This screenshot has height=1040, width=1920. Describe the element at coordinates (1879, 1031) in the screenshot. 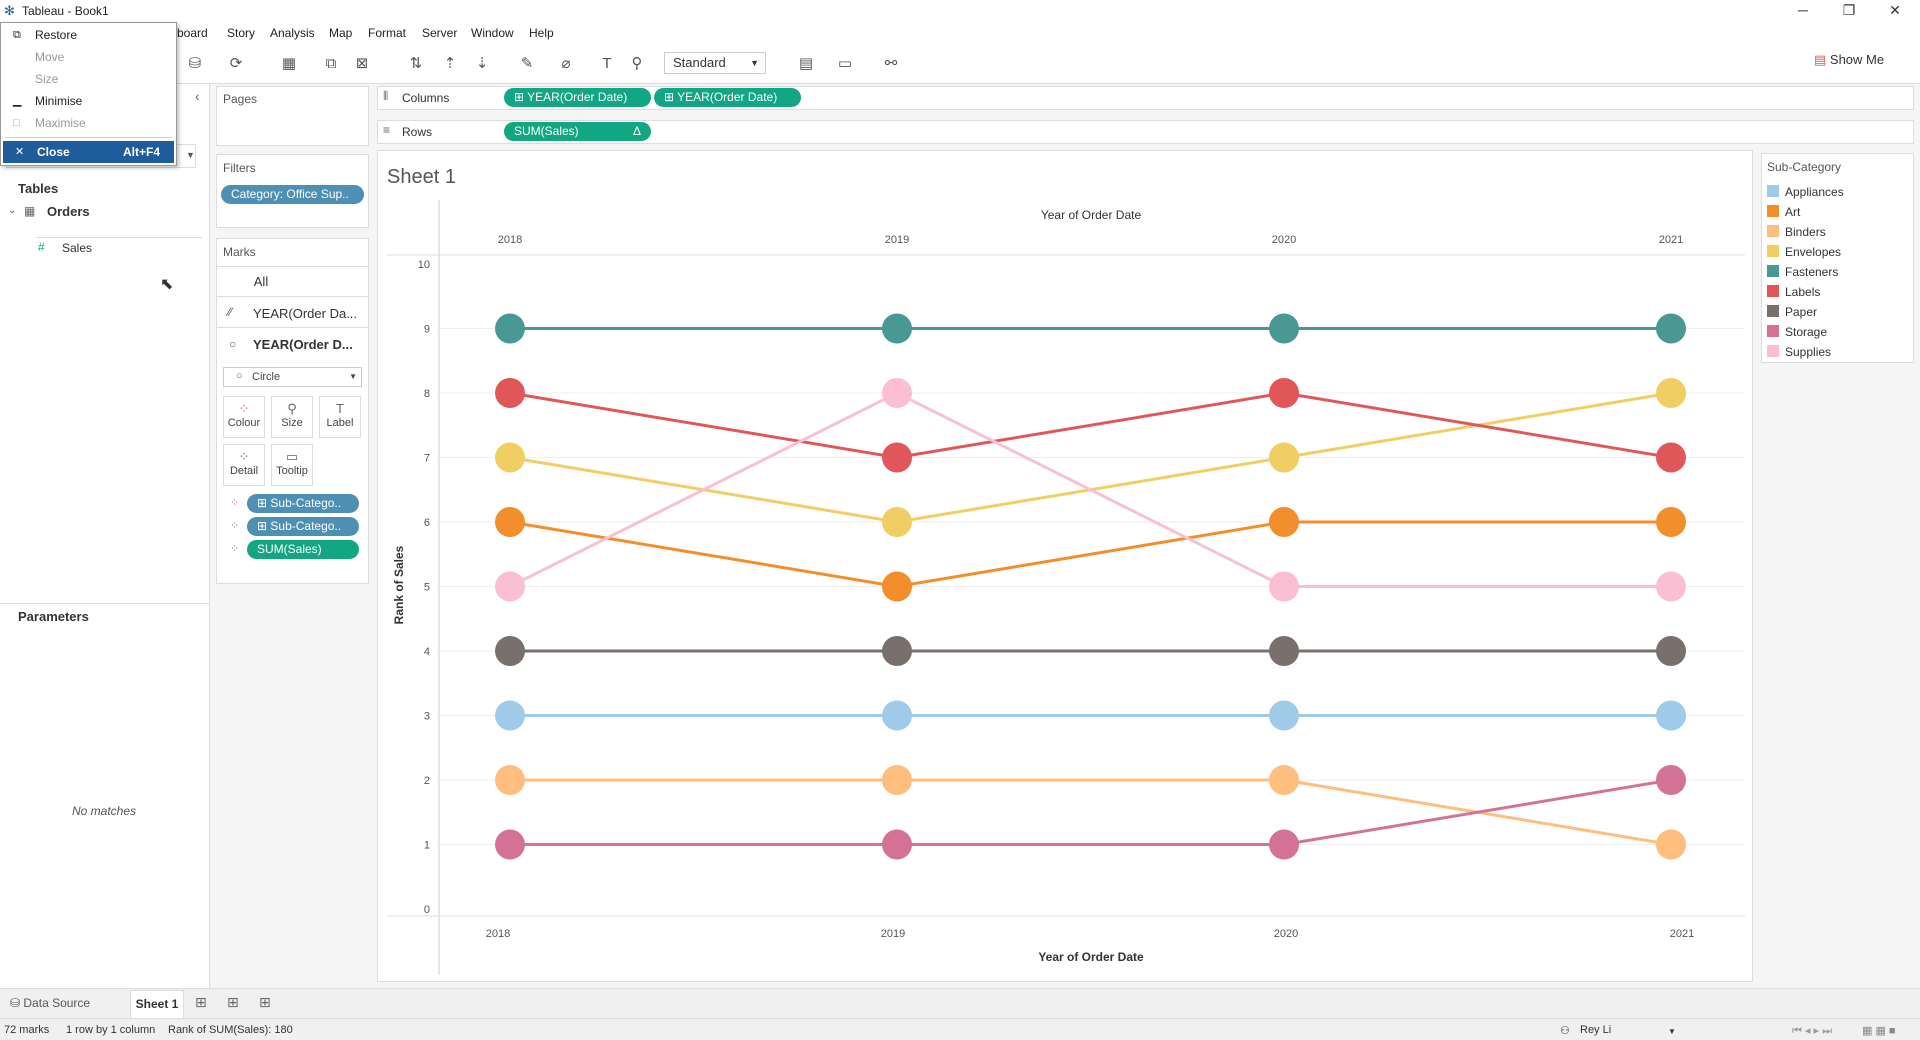

I see `view-mode-icon: ▦ ▦ ■` at that location.